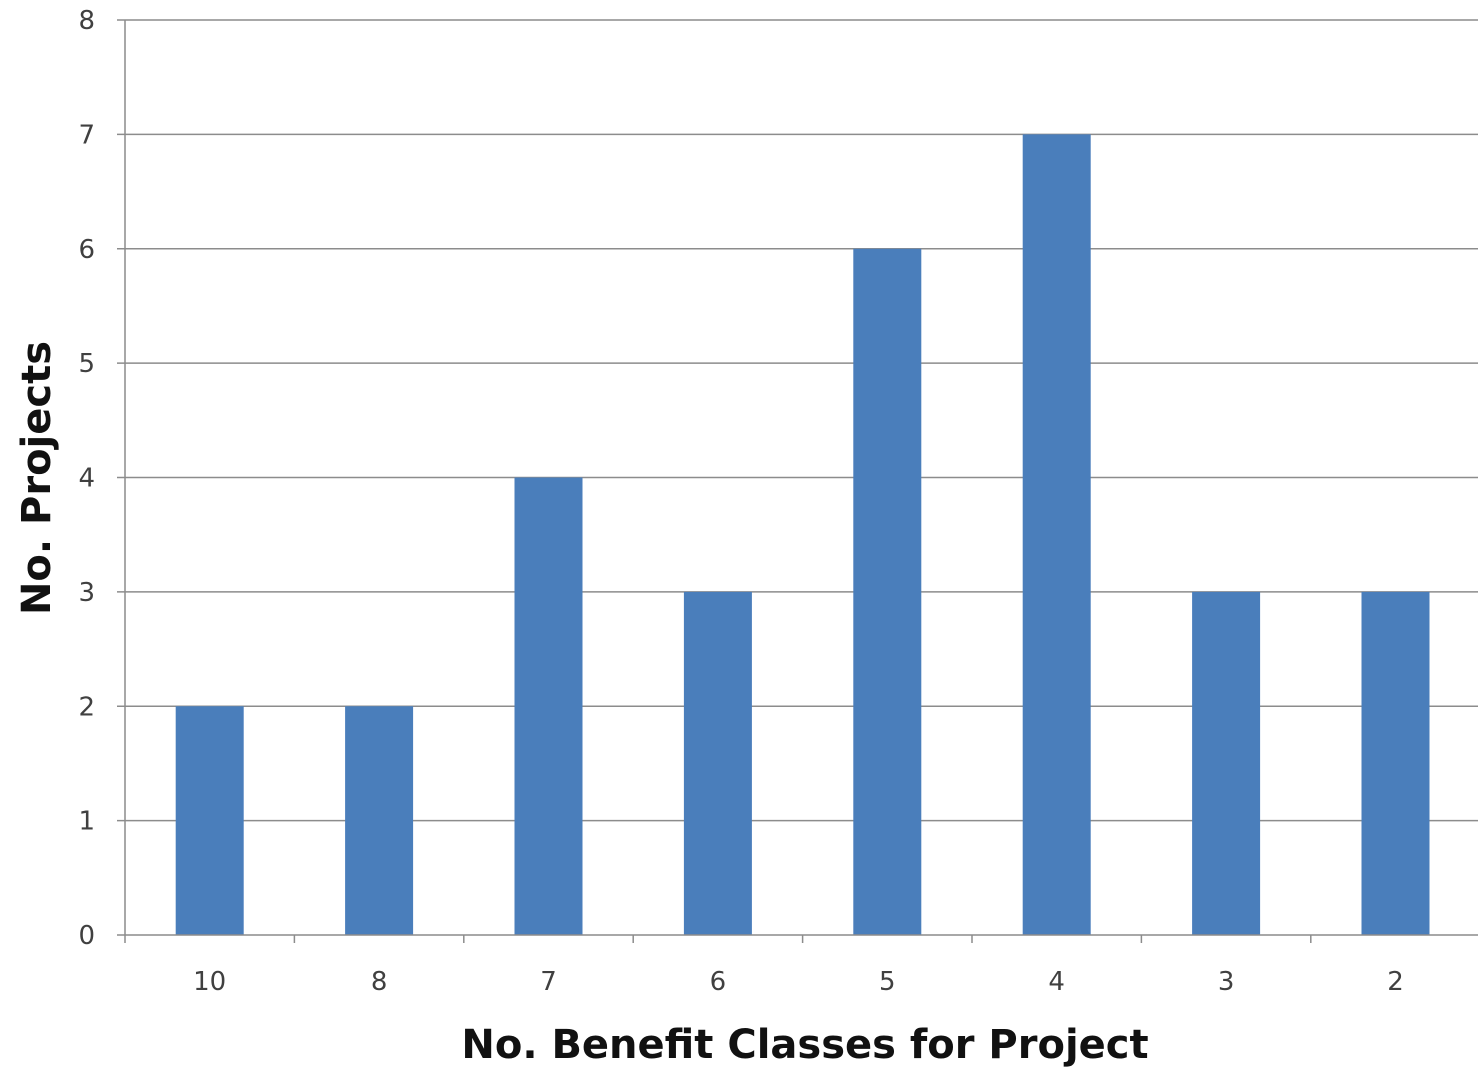 Image resolution: width=1478 pixels, height=1070 pixels. I want to click on y-axis-title: No. Projects, so click(37, 478).